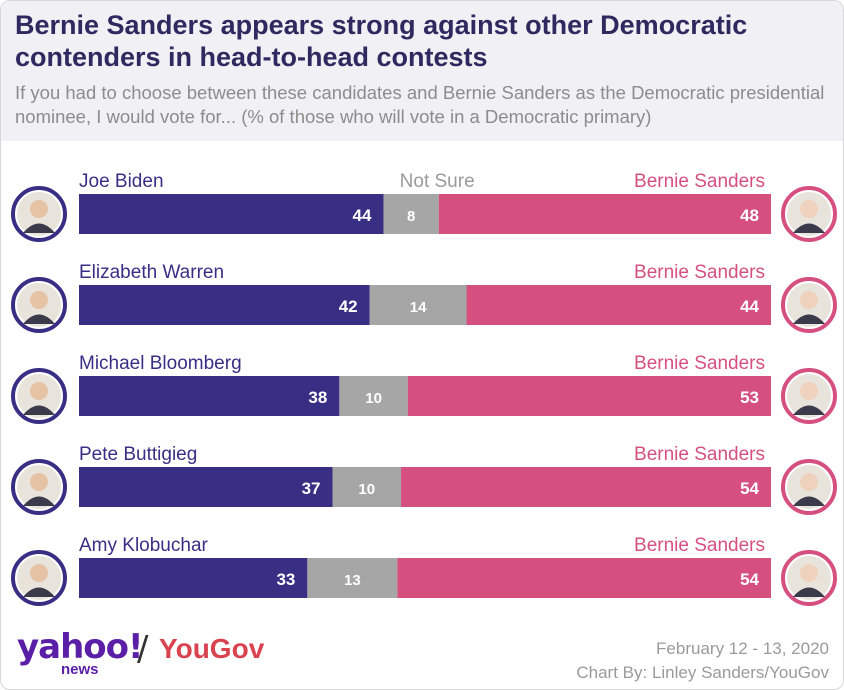  What do you see at coordinates (749, 488) in the screenshot?
I see `value-sanders-pete-buttigieg: 54` at bounding box center [749, 488].